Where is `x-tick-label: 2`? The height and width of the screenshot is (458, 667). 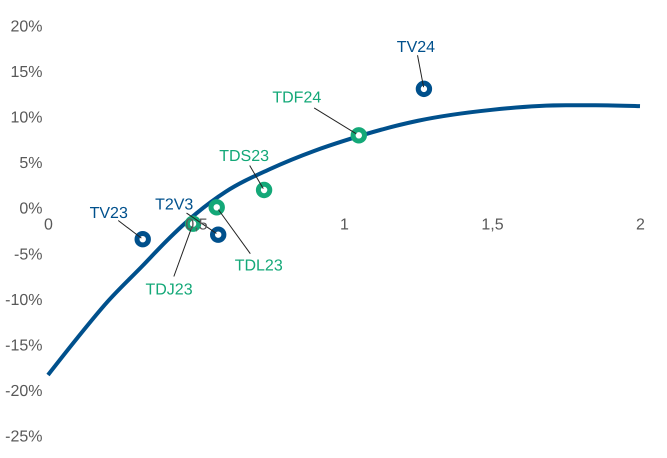
x-tick-label: 2 is located at coordinates (641, 225).